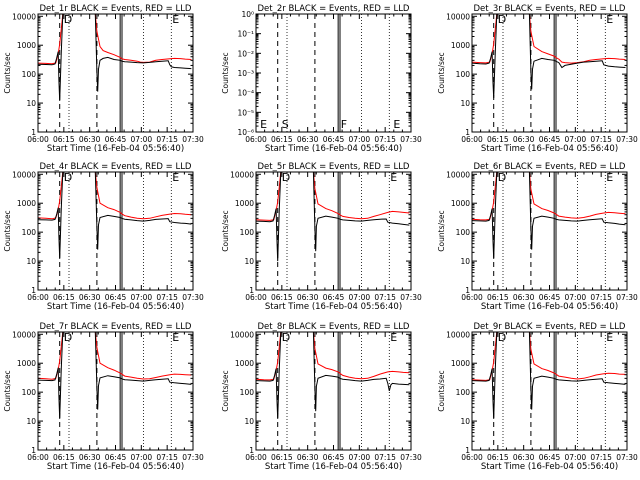  What do you see at coordinates (245, 34) in the screenshot?
I see `y-tick-label: 10⁻¹` at bounding box center [245, 34].